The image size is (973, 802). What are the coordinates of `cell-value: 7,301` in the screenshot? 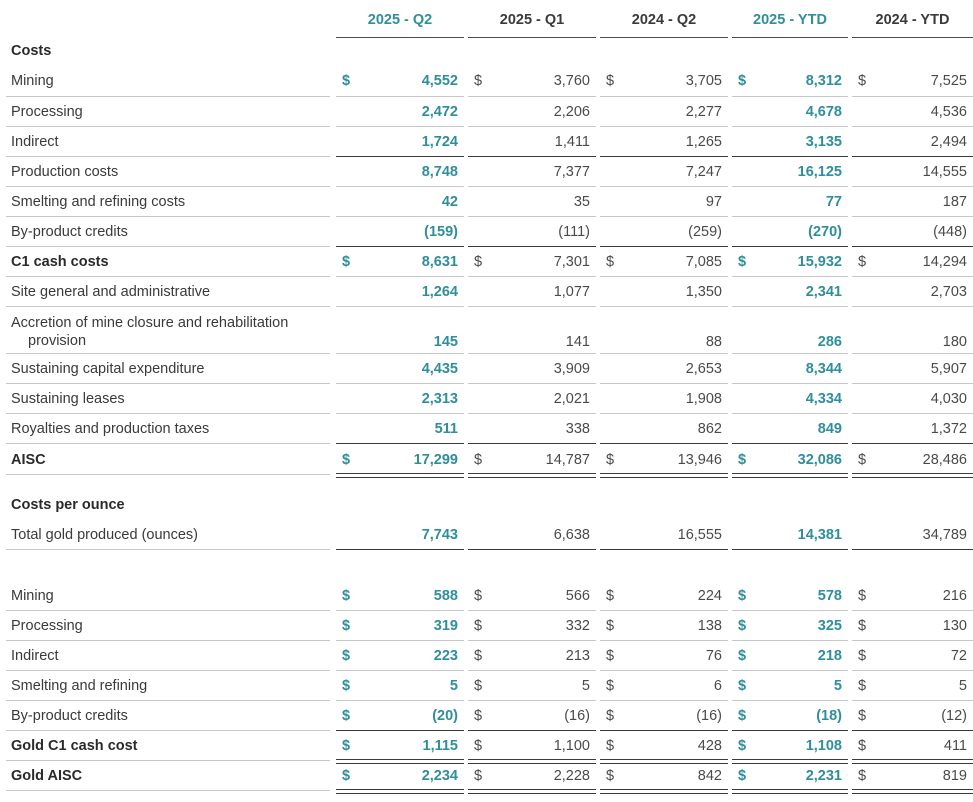 It's located at (571, 262).